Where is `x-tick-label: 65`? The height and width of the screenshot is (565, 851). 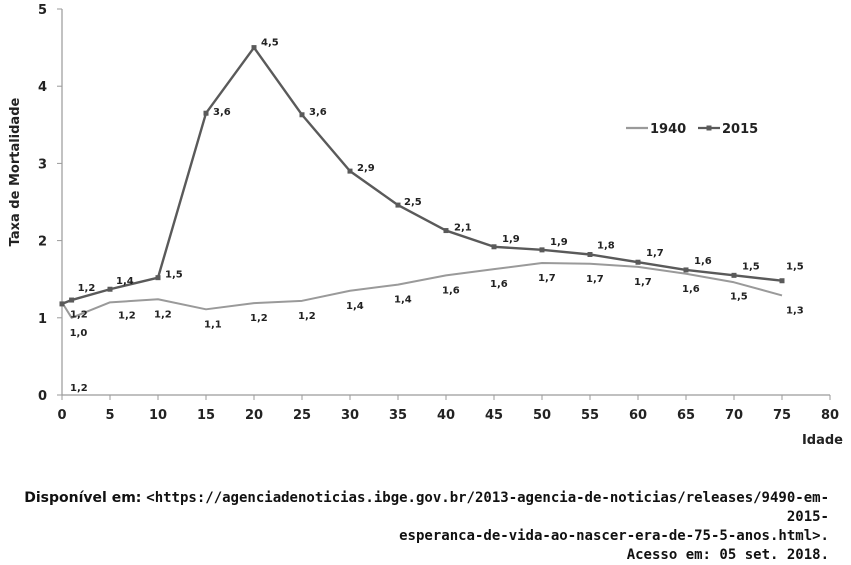
x-tick-label: 65 is located at coordinates (686, 415).